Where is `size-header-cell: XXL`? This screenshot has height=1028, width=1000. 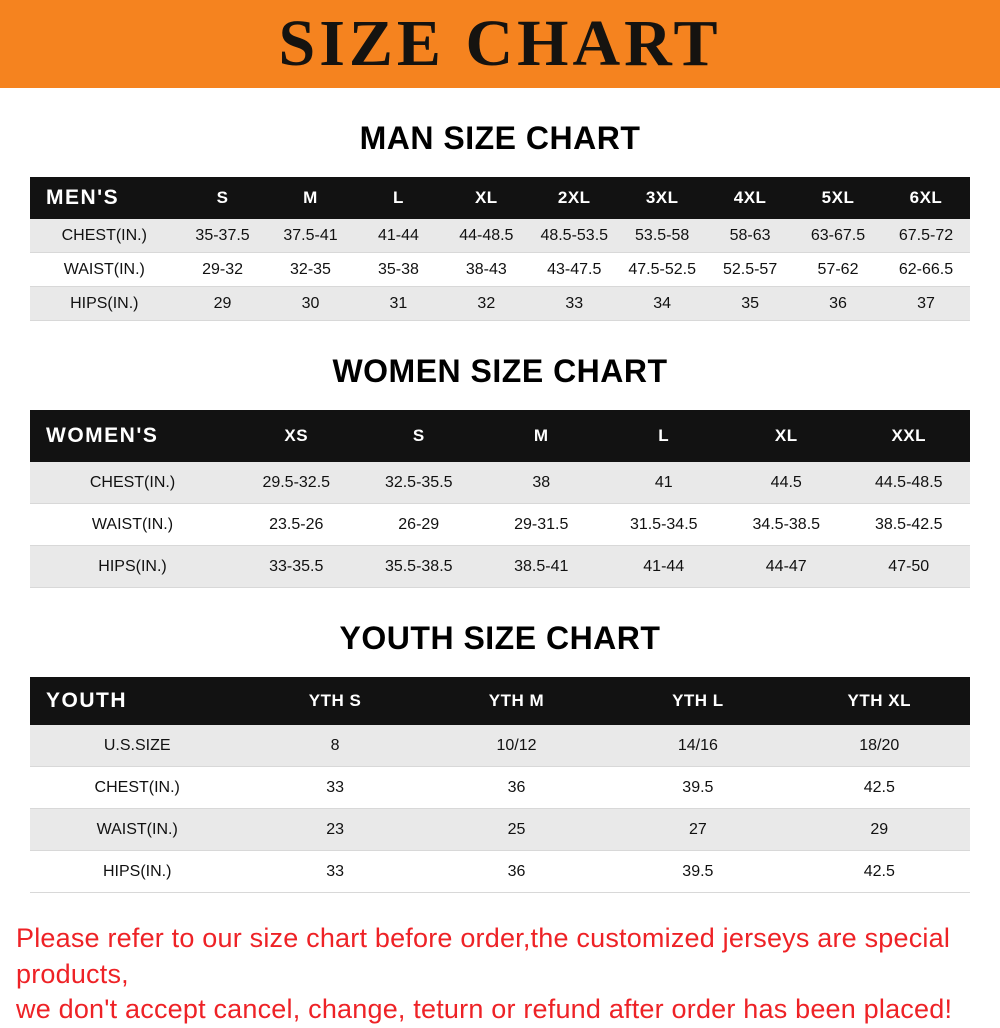
size-header-cell: XXL is located at coordinates (908, 436).